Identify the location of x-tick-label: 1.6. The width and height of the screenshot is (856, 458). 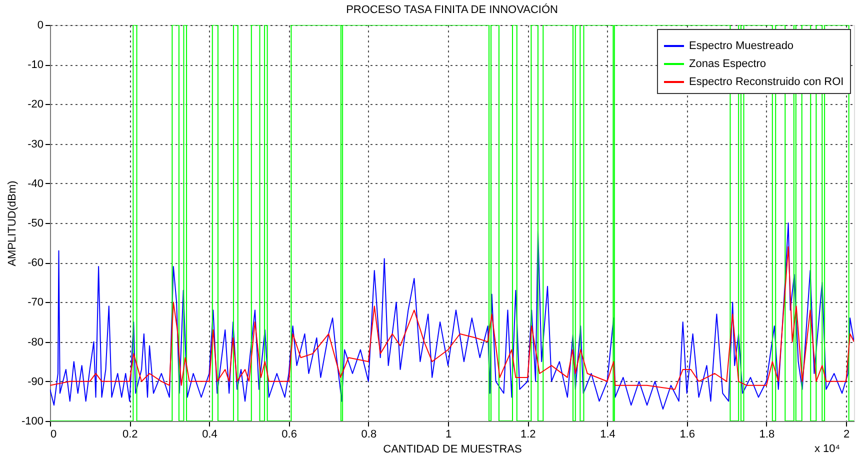
(687, 434).